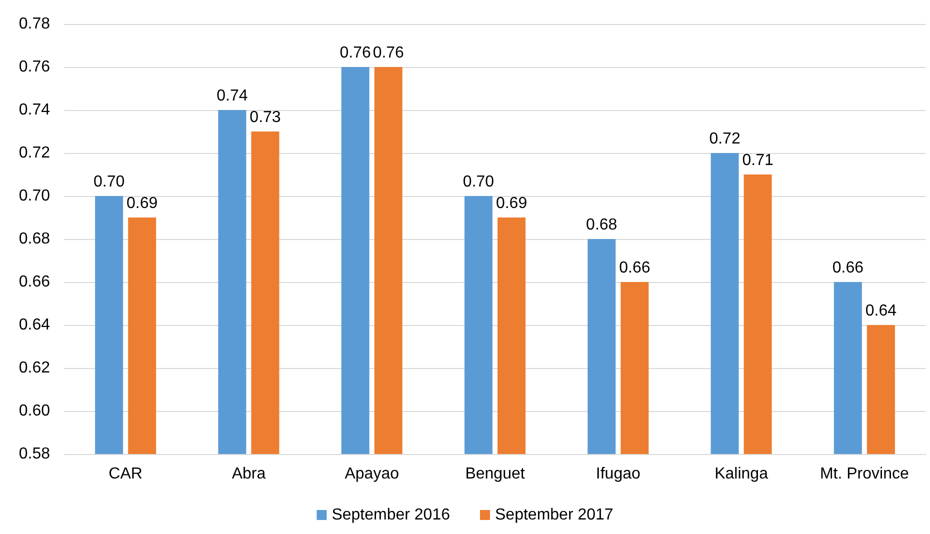 This screenshot has width=930, height=534. Describe the element at coordinates (391, 515) in the screenshot. I see `legend-label: September 2016` at that location.